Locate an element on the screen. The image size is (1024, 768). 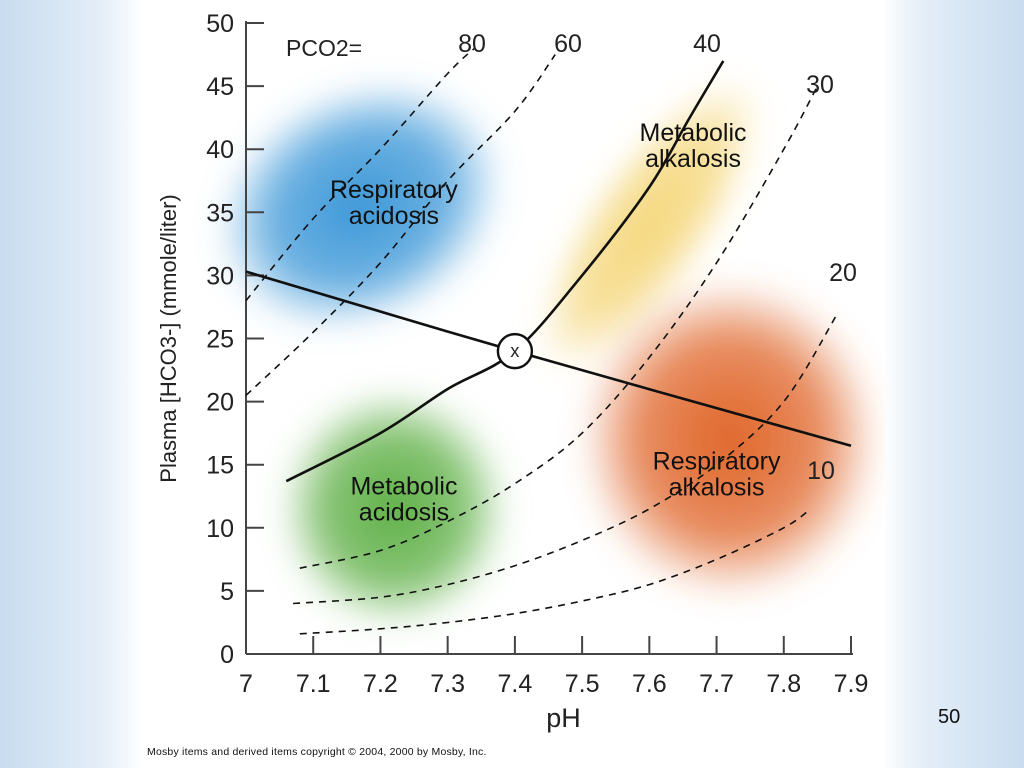
x-tick-label: 7.9 is located at coordinates (851, 684).